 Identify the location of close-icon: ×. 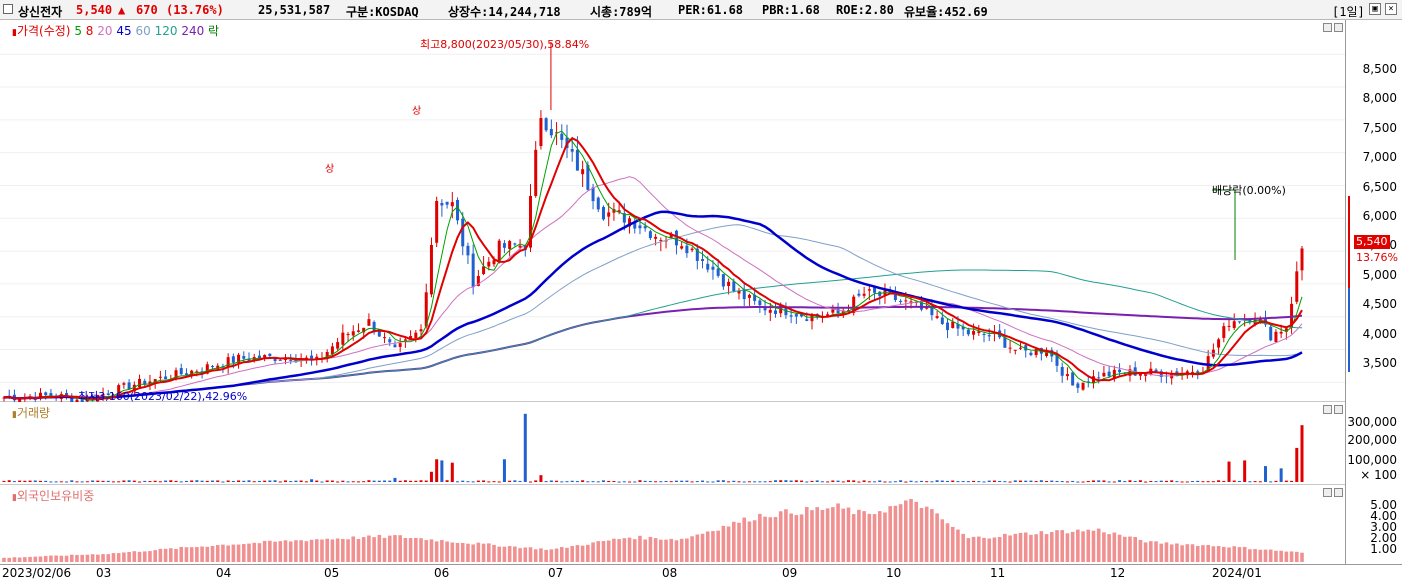
(1391, 9).